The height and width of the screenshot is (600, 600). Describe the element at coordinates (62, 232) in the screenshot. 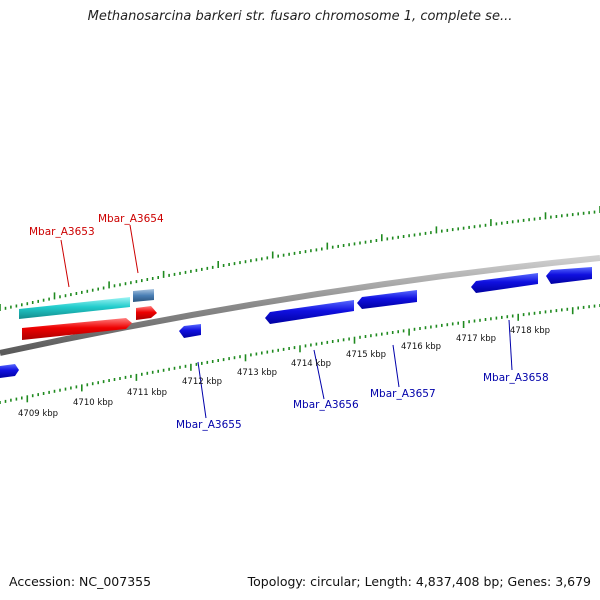

I see `gene-label-mbar-a3653: Mbar_A3653` at that location.